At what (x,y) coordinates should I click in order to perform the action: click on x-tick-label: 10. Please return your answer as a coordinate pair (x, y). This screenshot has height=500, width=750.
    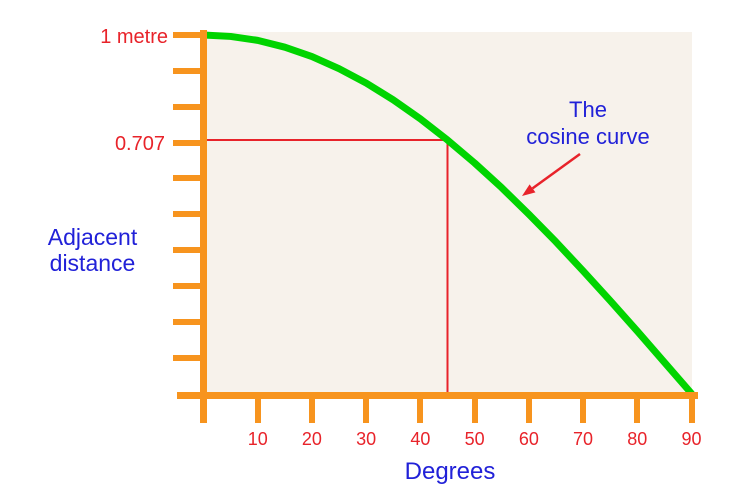
    Looking at the image, I should click on (257, 439).